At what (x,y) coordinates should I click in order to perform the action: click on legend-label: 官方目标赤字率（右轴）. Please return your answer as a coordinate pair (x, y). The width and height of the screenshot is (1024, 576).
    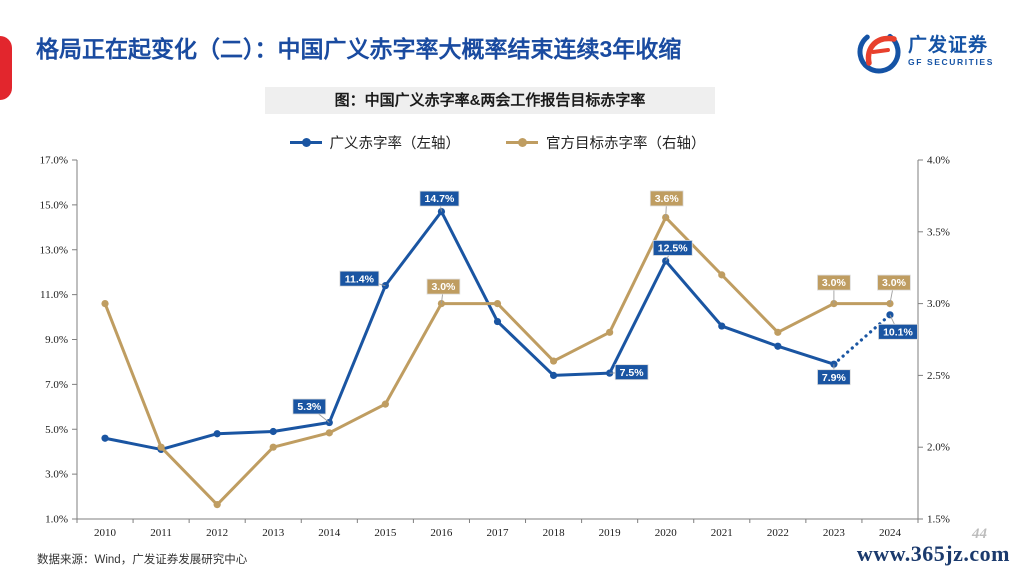
    Looking at the image, I should click on (626, 144).